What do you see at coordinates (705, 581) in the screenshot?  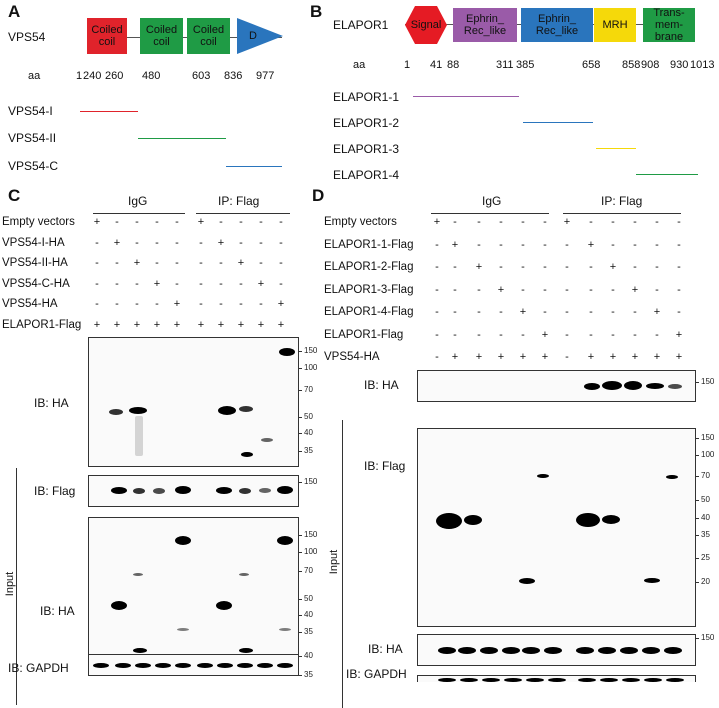 I see `mw-label: 20` at bounding box center [705, 581].